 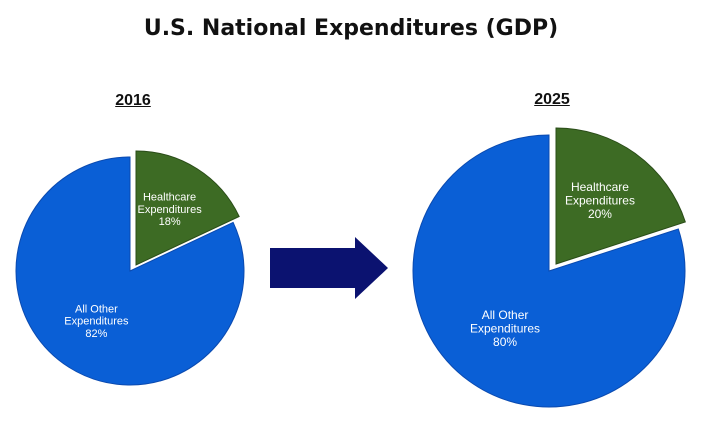 I want to click on pie-2025-label-healthcare-line2: Expenditures, so click(x=600, y=200).